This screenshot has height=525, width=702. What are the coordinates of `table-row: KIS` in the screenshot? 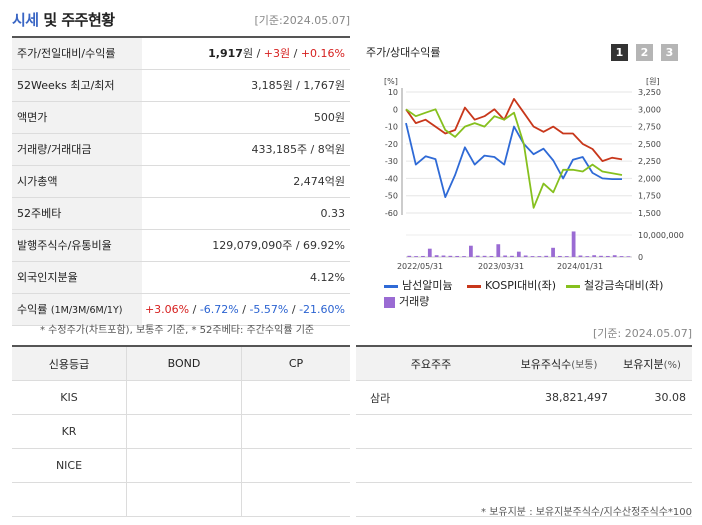 It's located at (181, 397).